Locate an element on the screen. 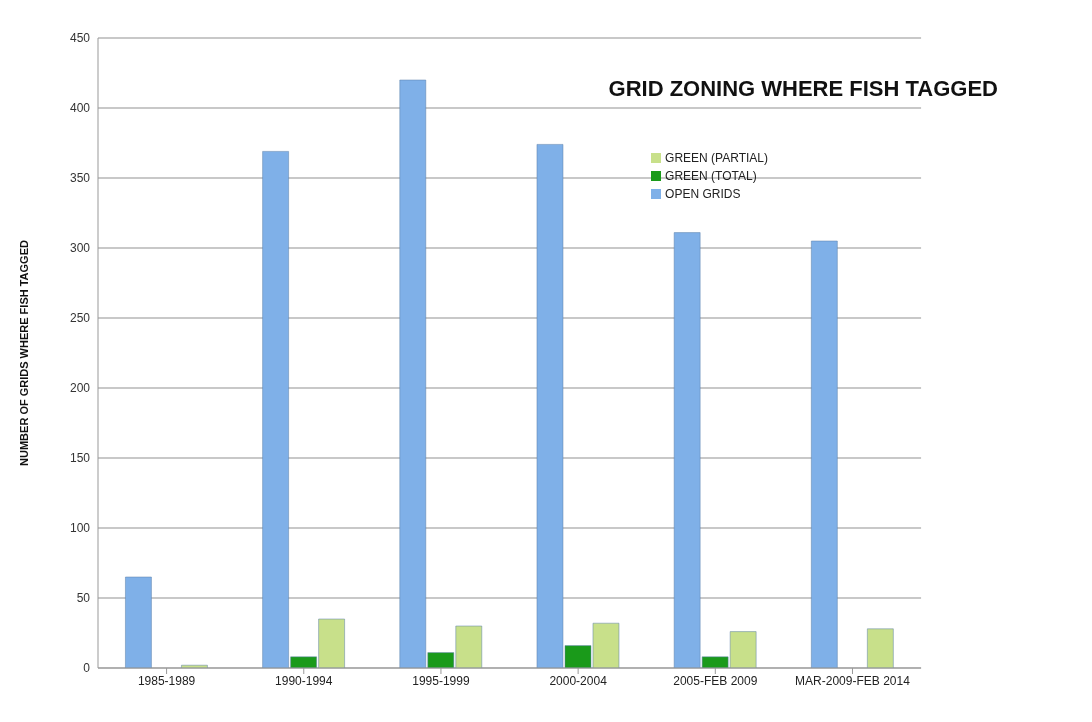 Image resolution: width=1092 pixels, height=722 pixels. x-tick-label: 1995-1999 is located at coordinates (441, 680).